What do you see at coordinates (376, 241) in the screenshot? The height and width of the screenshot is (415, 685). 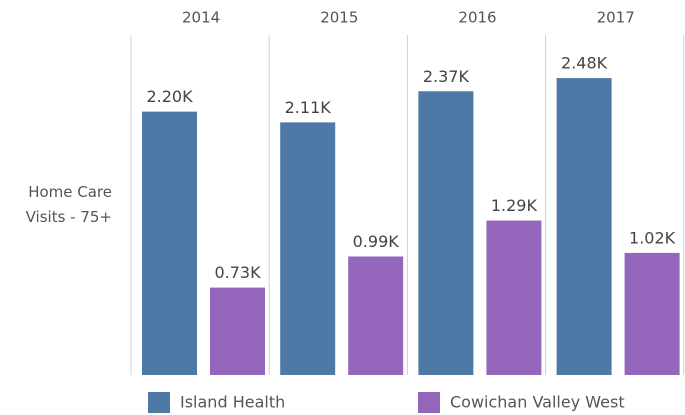 I see `value-label: 0.99K` at bounding box center [376, 241].